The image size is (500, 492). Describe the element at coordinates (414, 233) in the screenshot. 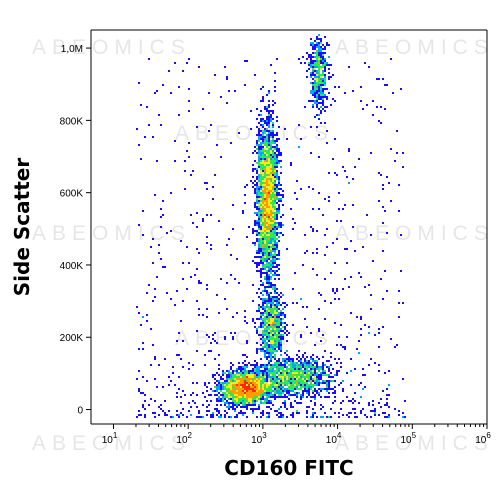

I see `watermark-text: ABEOMICS` at that location.